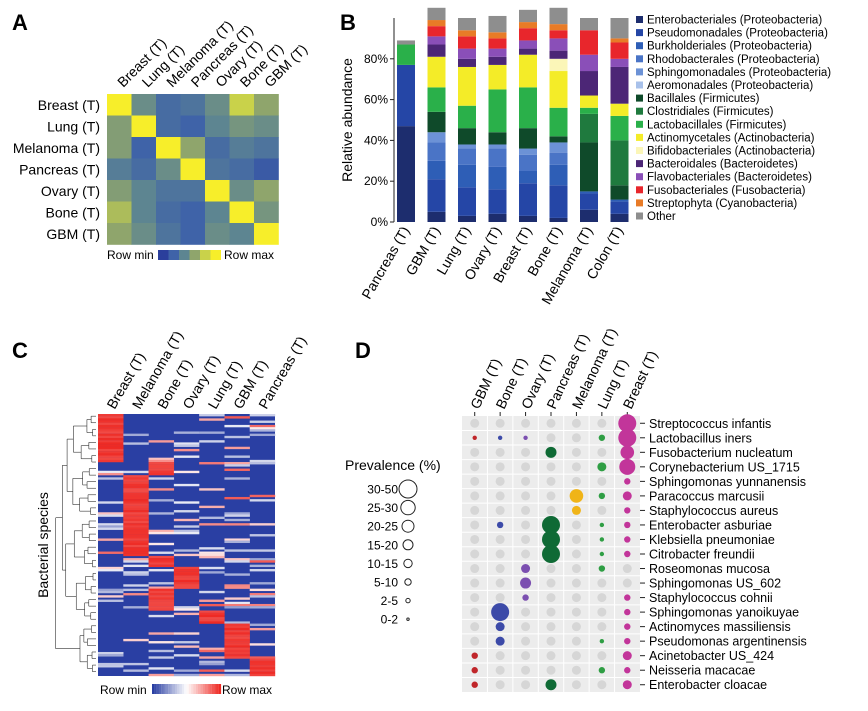 This screenshot has width=868, height=711. I want to click on legend-label: Rhodobacterales (Proteobacteria), so click(733, 60).